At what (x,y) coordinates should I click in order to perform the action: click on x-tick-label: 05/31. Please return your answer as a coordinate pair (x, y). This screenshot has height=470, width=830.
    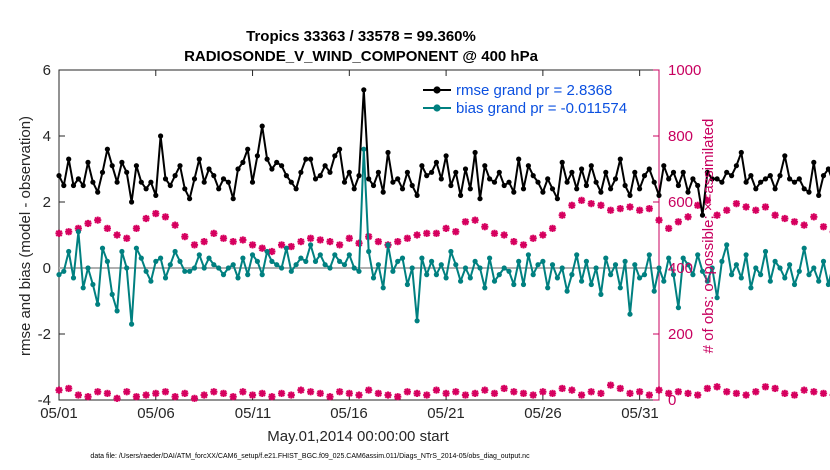
    Looking at the image, I should click on (640, 413).